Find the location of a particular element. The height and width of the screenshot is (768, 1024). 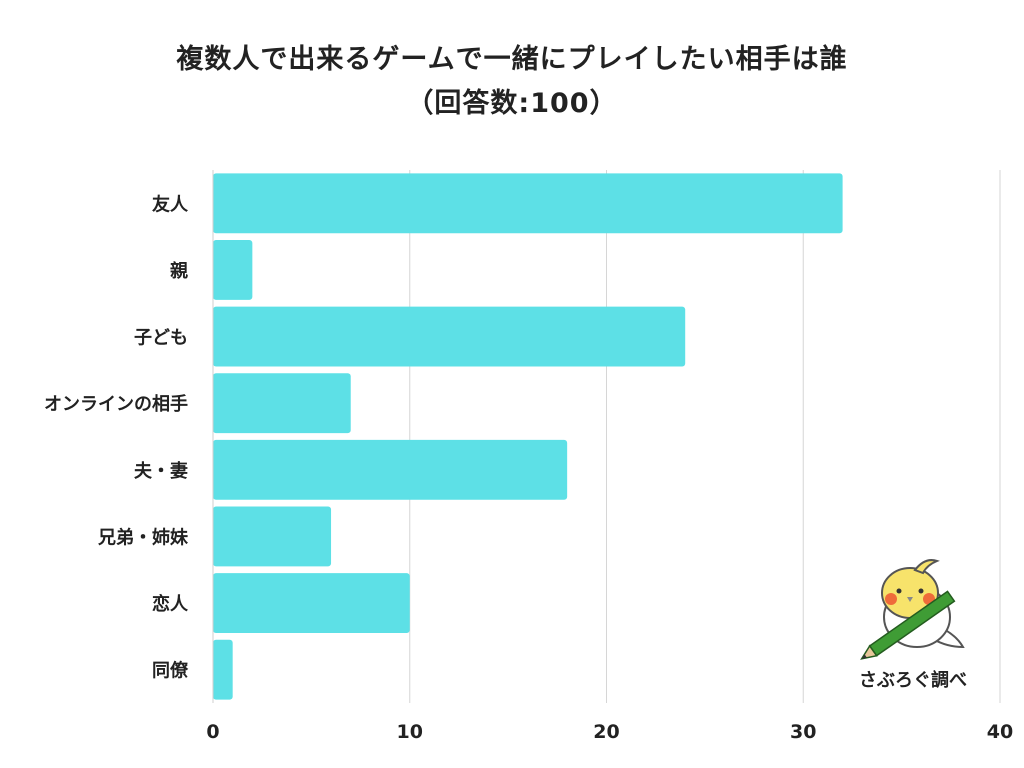

x-tick-label: 20 is located at coordinates (606, 732).